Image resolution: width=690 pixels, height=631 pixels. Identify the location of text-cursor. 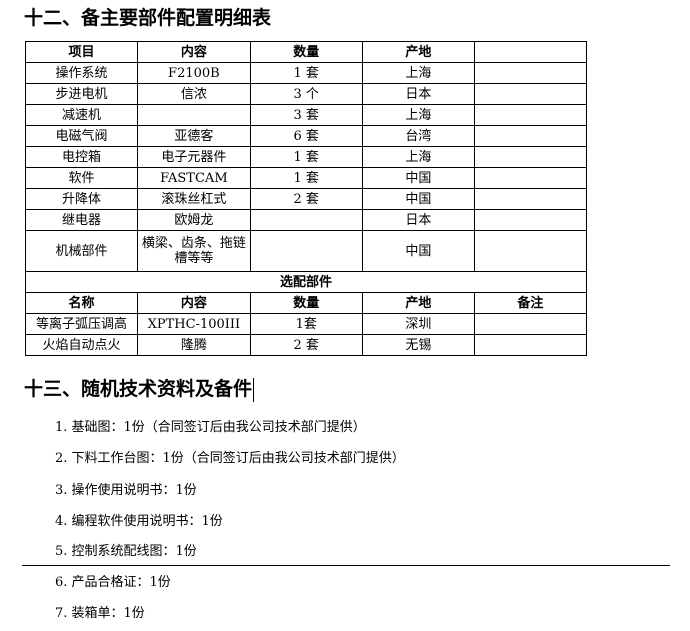
(254, 390).